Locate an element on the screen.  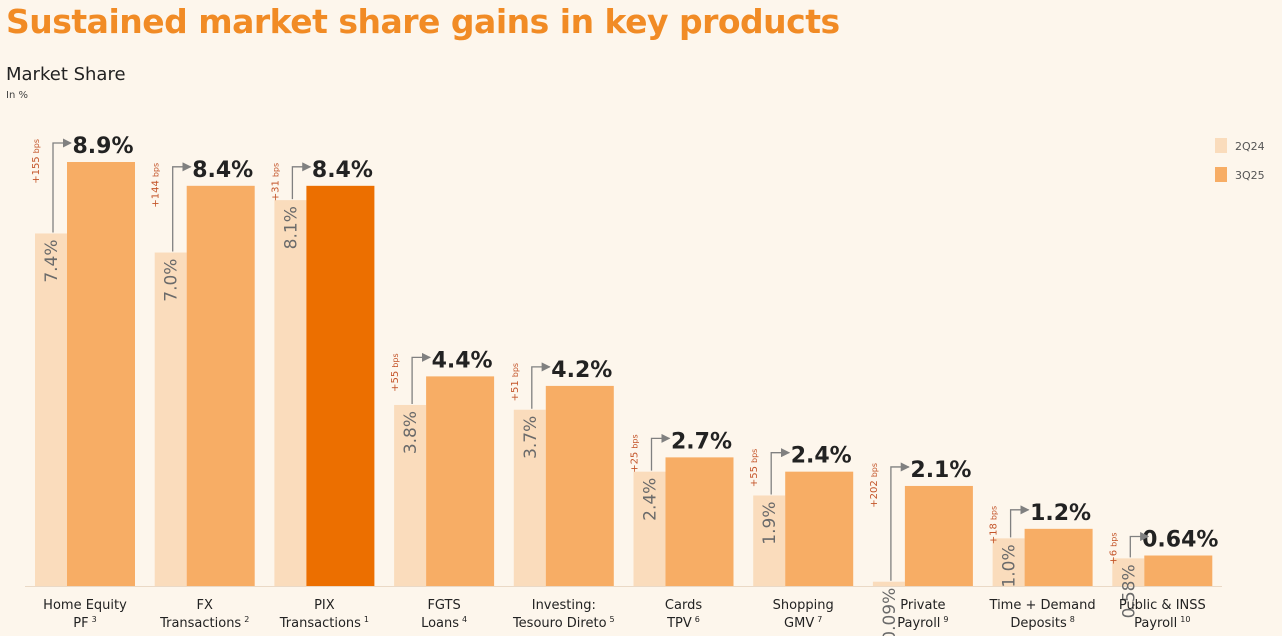
category-label: Public & INSS is located at coordinates (1162, 605).